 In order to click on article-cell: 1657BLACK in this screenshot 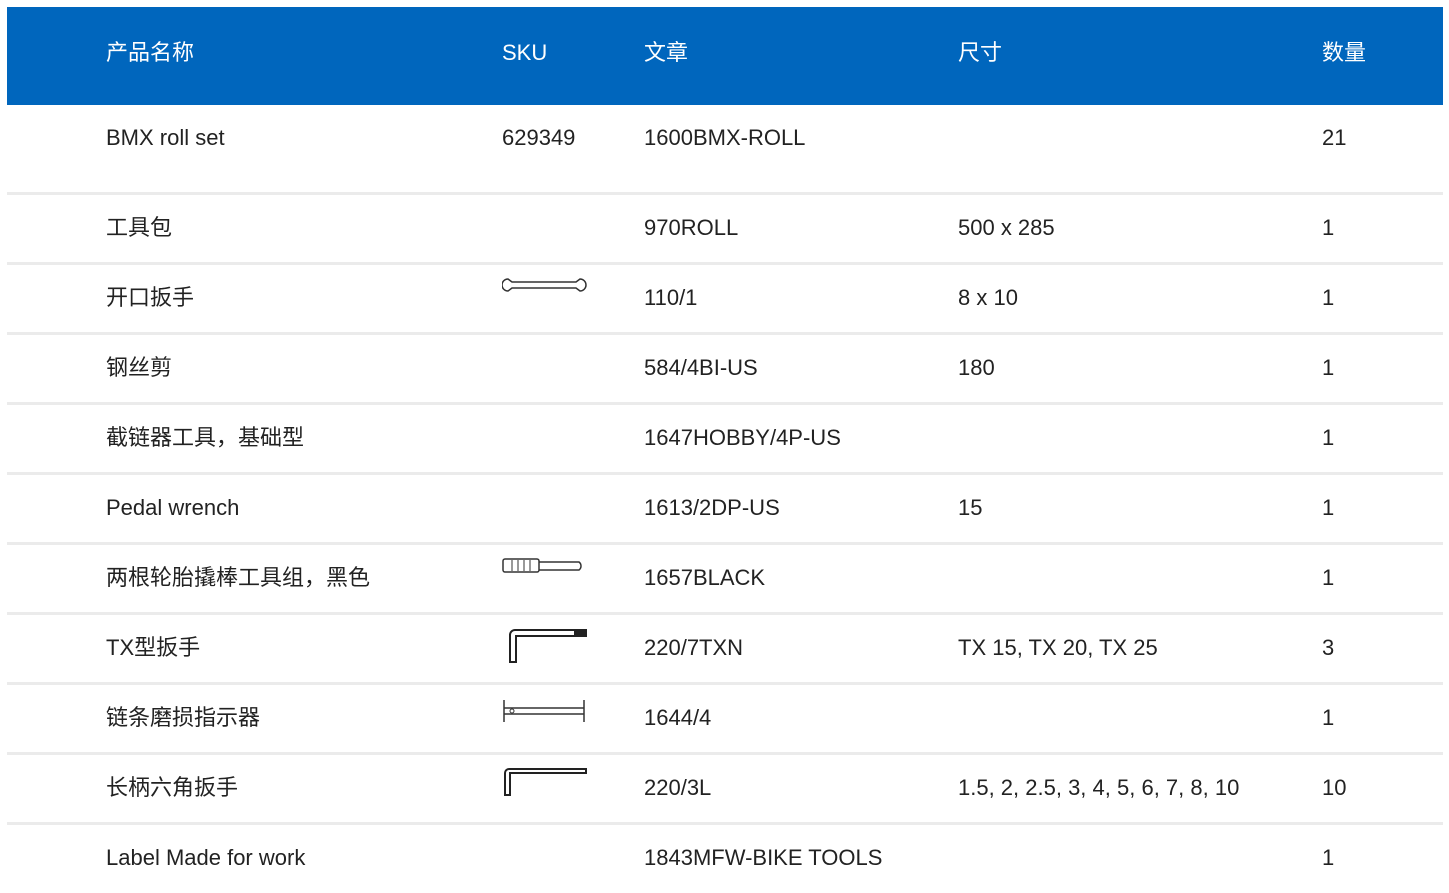, I will do `click(705, 577)`.